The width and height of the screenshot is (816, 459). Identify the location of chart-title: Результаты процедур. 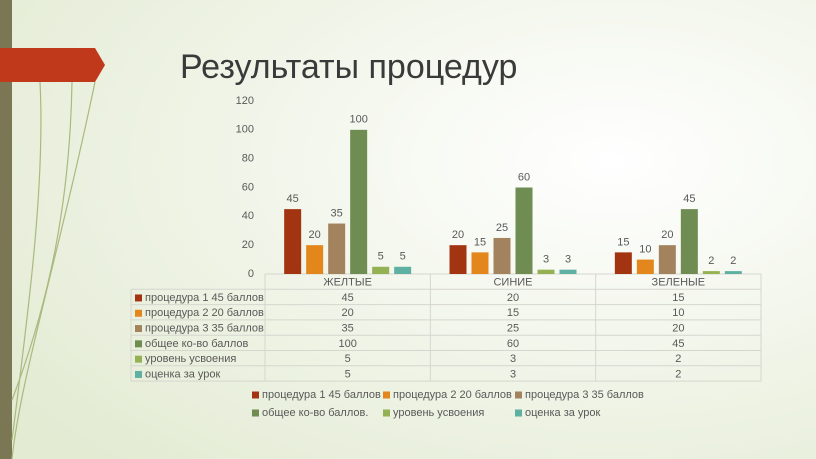
(348, 67).